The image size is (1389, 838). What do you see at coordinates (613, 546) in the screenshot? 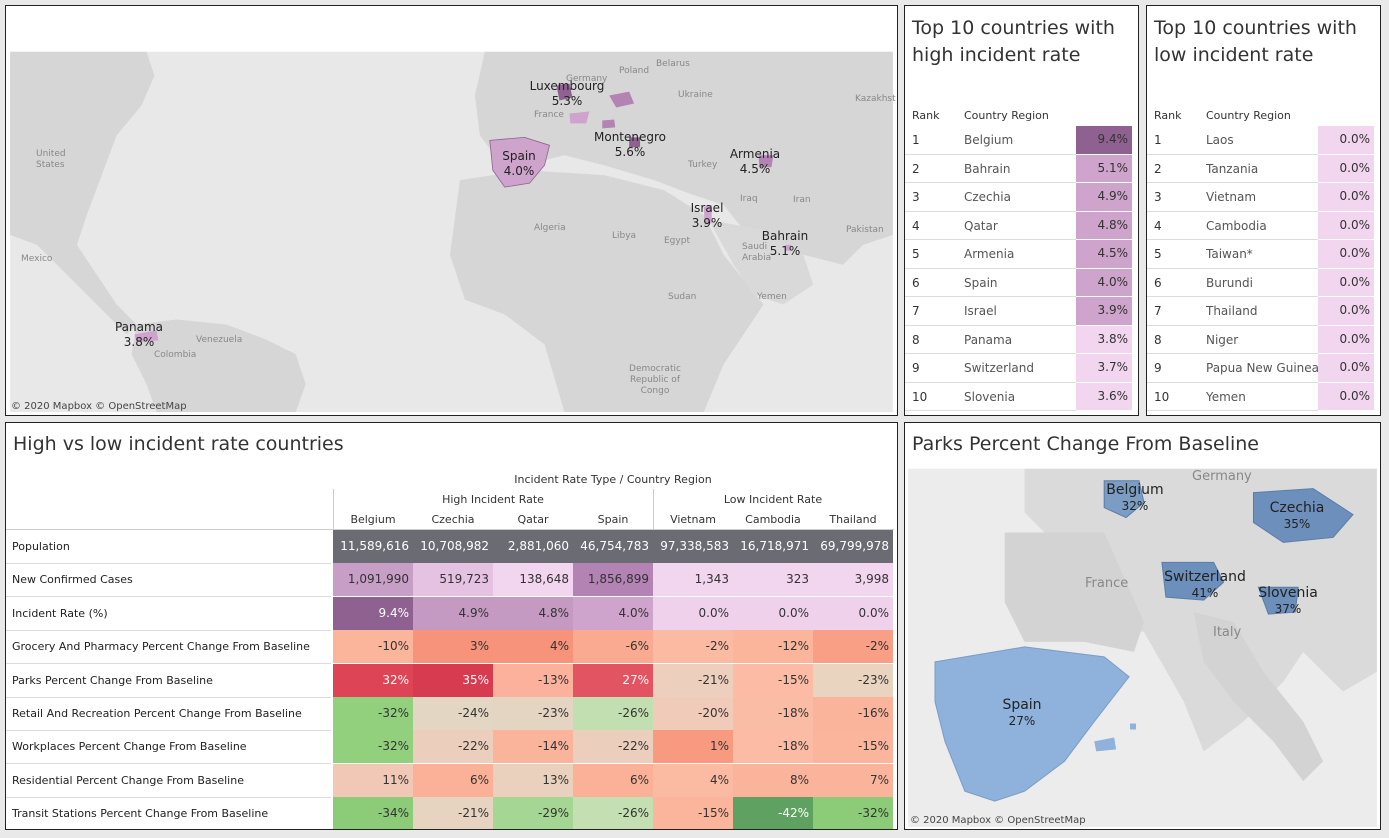
I see `data-cell: 46,754,783` at bounding box center [613, 546].